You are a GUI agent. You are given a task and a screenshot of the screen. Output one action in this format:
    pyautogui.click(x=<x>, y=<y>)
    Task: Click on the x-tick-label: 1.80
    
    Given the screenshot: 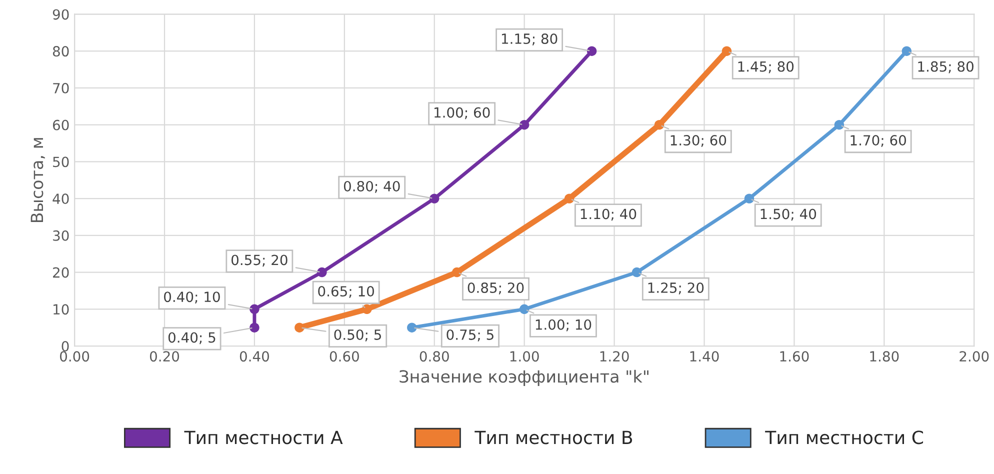 What is the action you would take?
    pyautogui.click(x=884, y=356)
    